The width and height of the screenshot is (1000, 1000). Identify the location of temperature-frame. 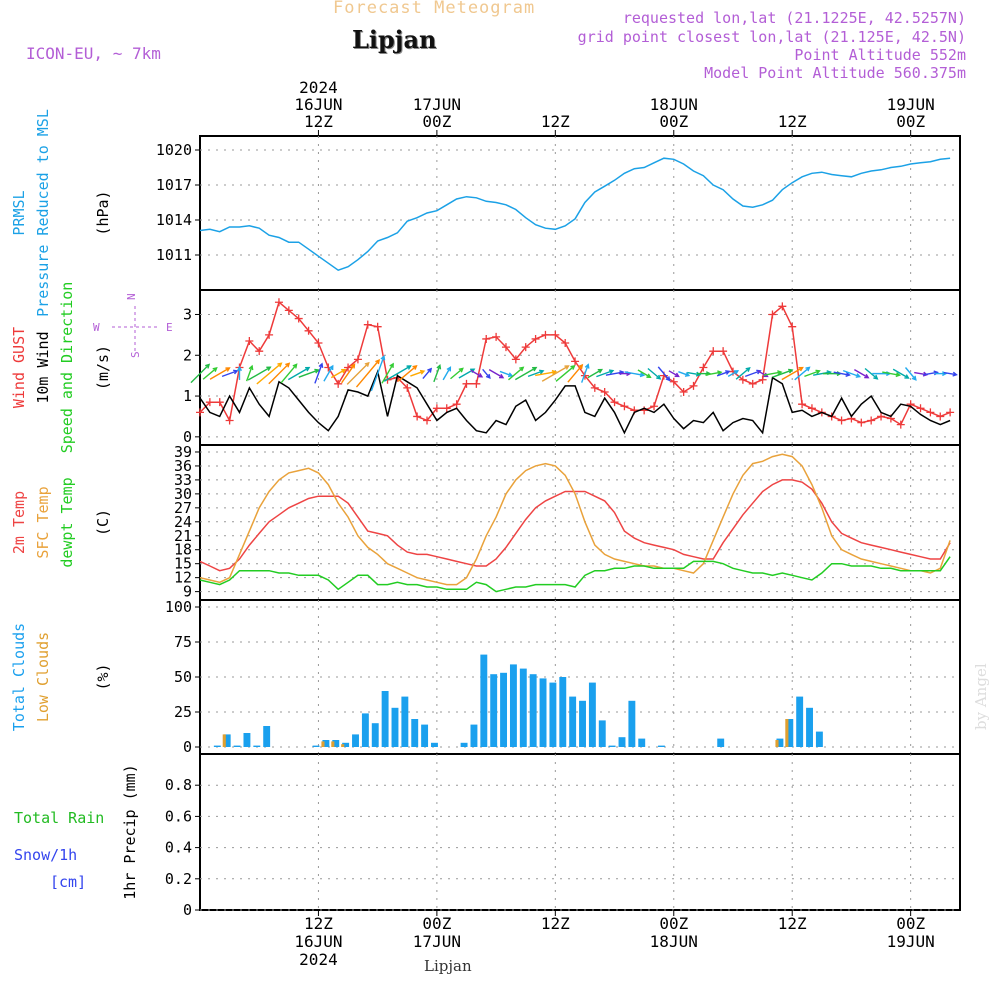
(580, 522).